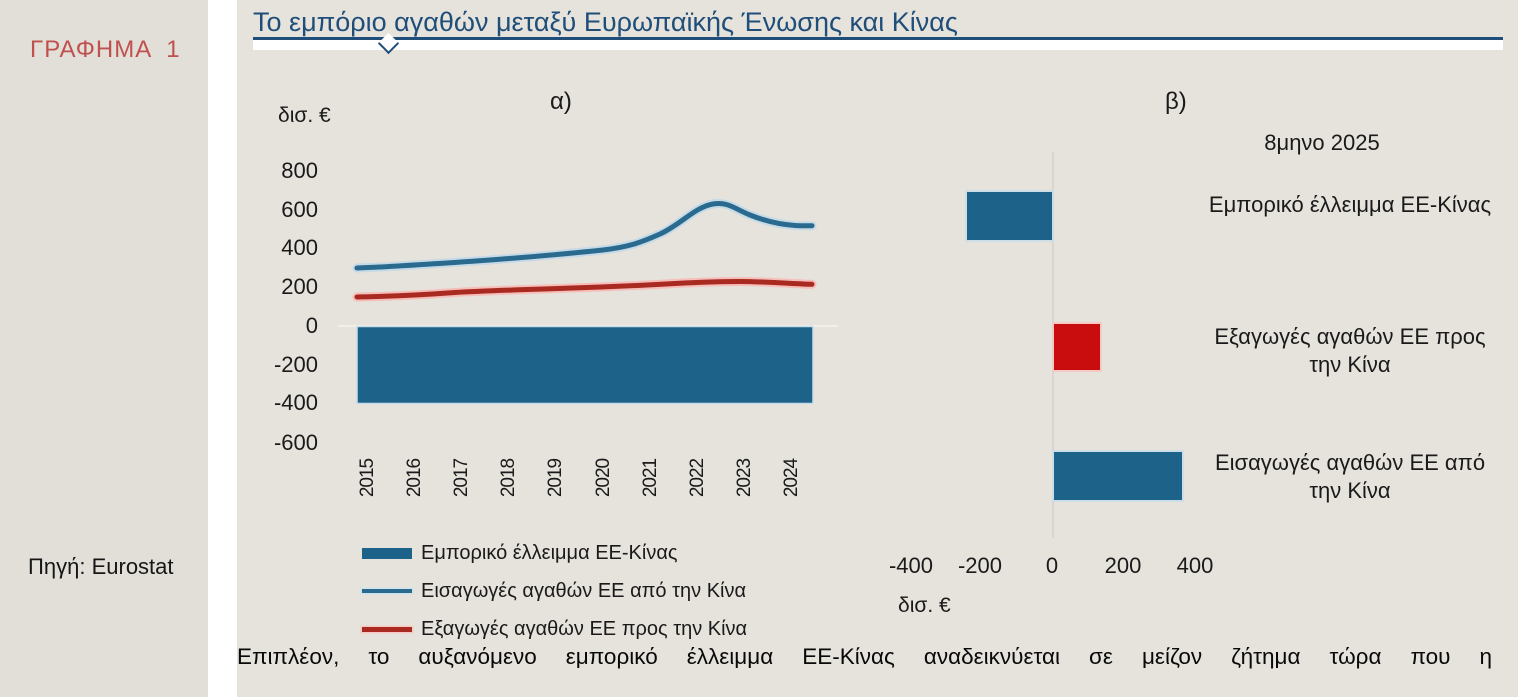 The image size is (1518, 697). What do you see at coordinates (295, 402) in the screenshot?
I see `y-axis-tick: -400` at bounding box center [295, 402].